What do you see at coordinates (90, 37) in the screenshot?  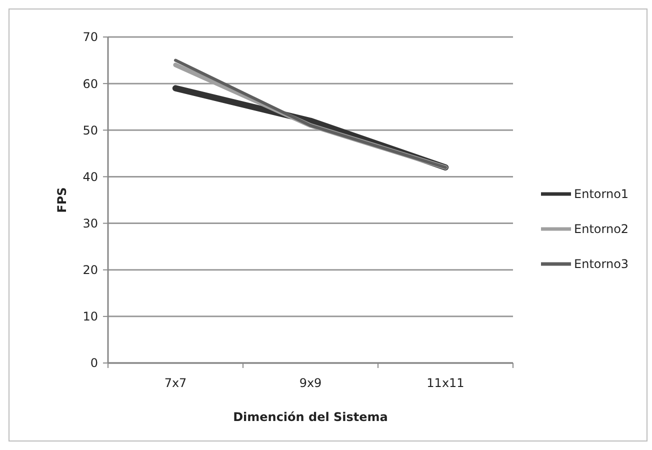 I see `y-tick-label: 70` at bounding box center [90, 37].